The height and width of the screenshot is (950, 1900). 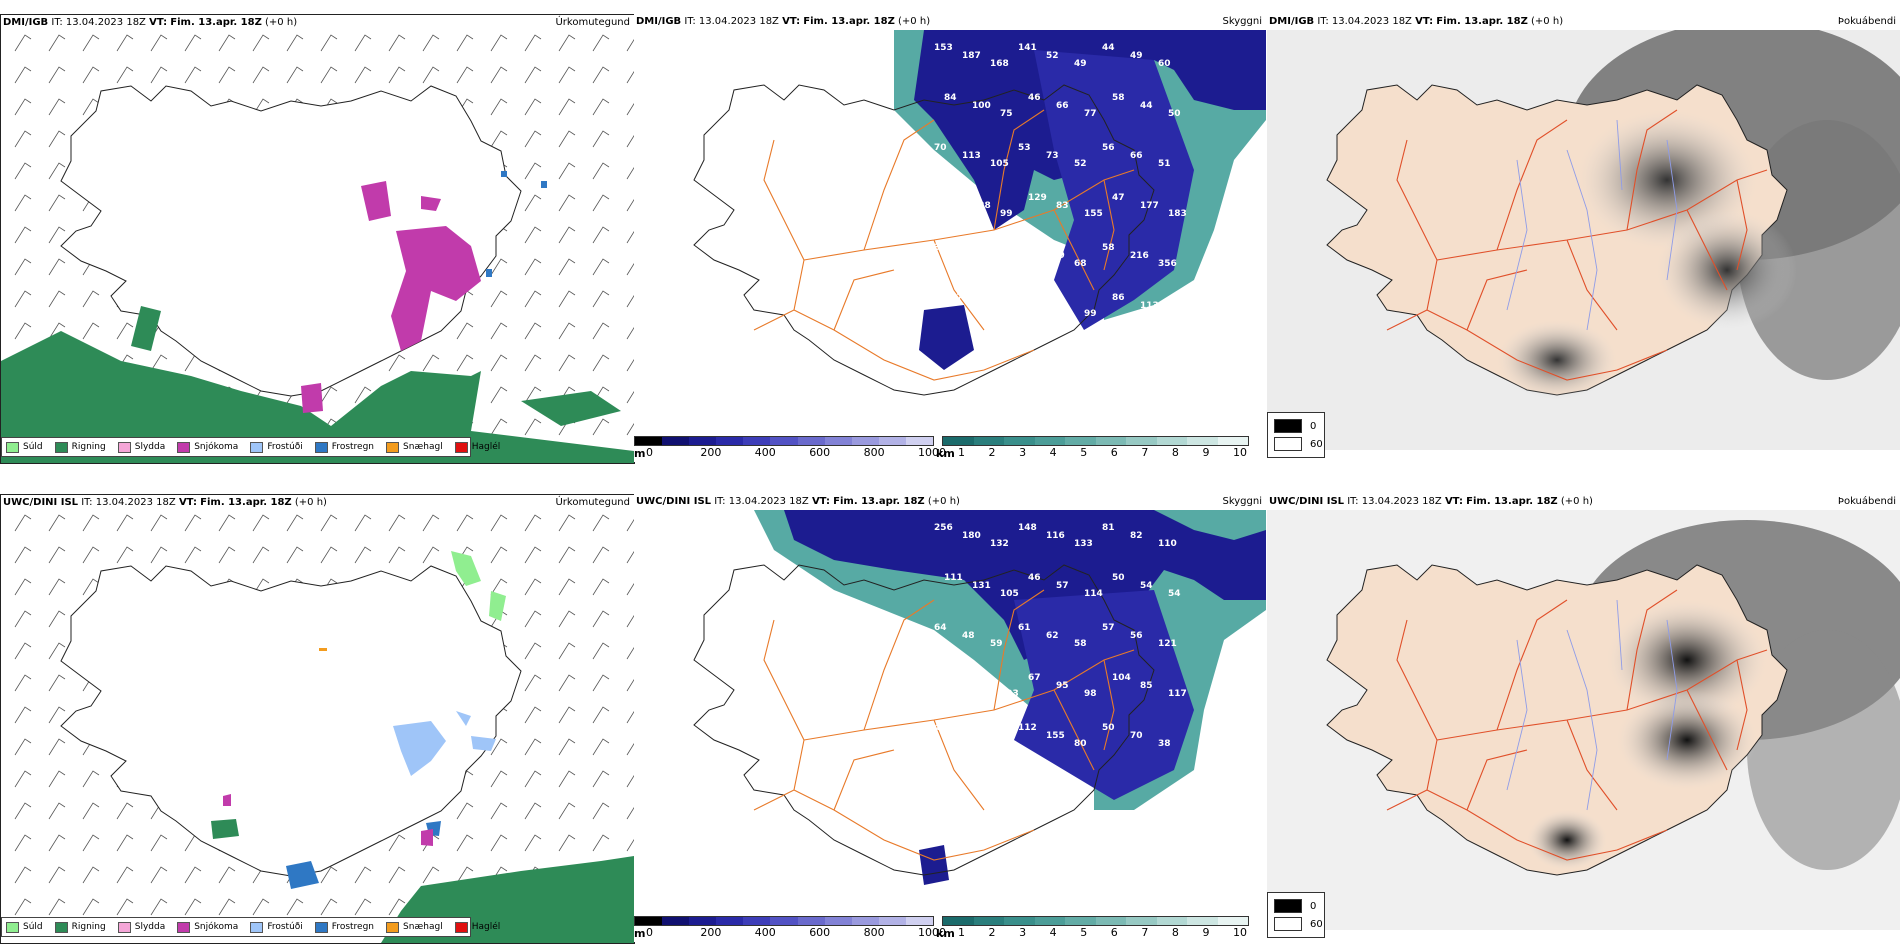 What do you see at coordinates (1353, 501) in the screenshot?
I see `init-label: IT:` at bounding box center [1353, 501].